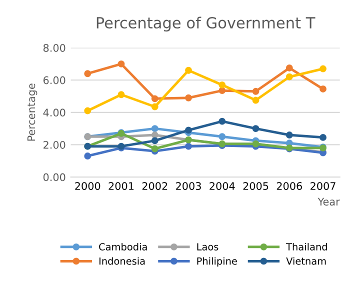  What do you see at coordinates (121, 186) in the screenshot?
I see `x-tick-label: 2001` at bounding box center [121, 186].